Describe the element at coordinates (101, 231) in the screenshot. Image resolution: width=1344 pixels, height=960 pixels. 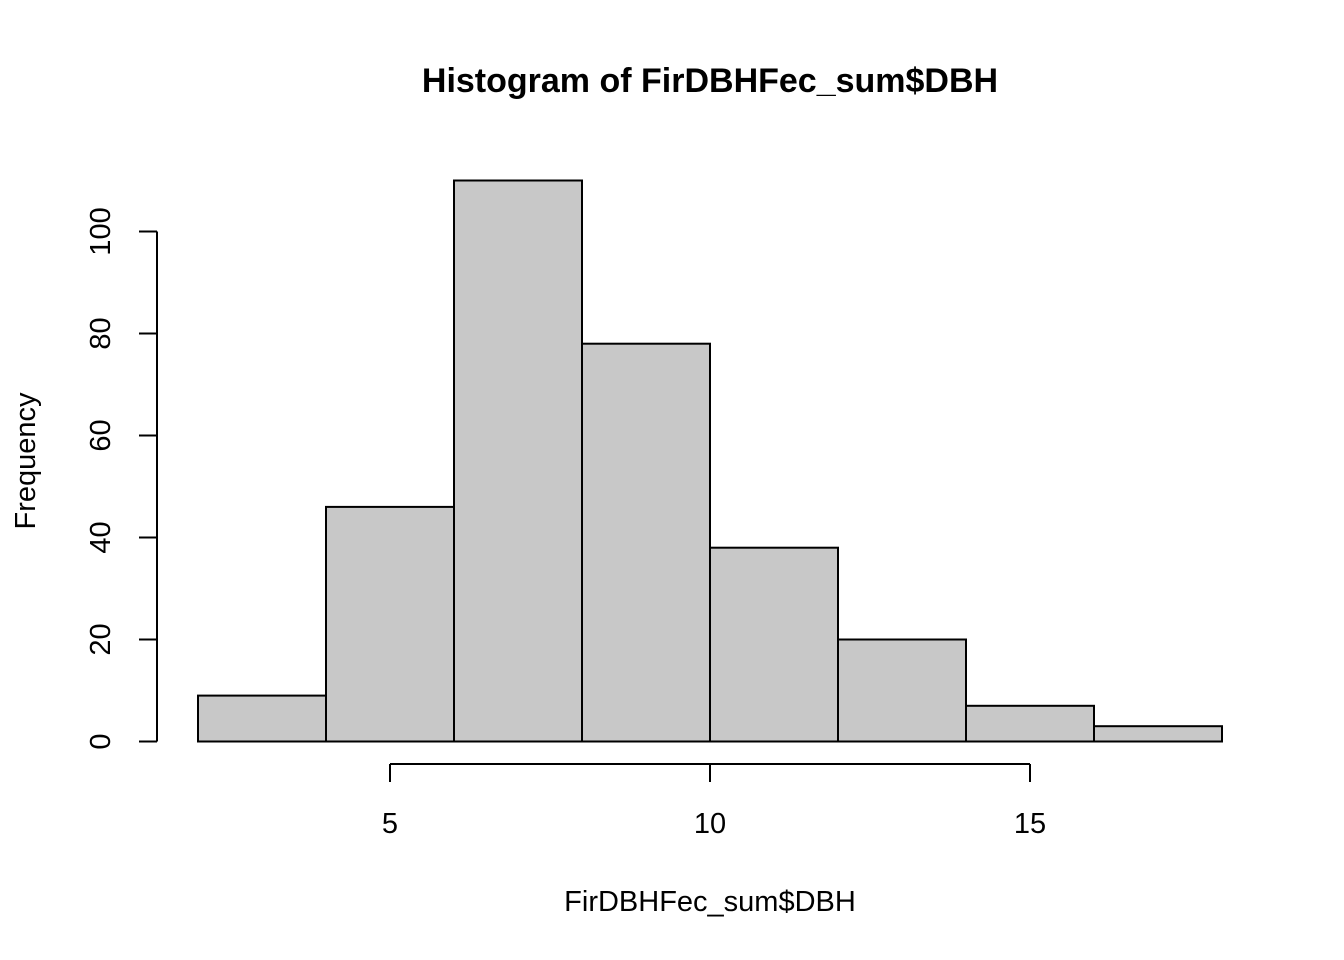
I see `y-tick-label: 100` at that location.